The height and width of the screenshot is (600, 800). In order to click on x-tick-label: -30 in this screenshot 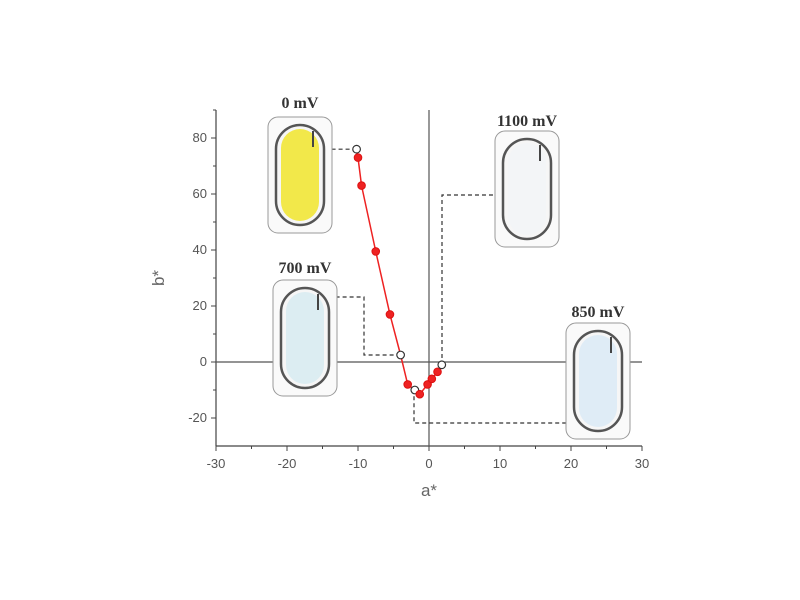, I will do `click(216, 463)`.